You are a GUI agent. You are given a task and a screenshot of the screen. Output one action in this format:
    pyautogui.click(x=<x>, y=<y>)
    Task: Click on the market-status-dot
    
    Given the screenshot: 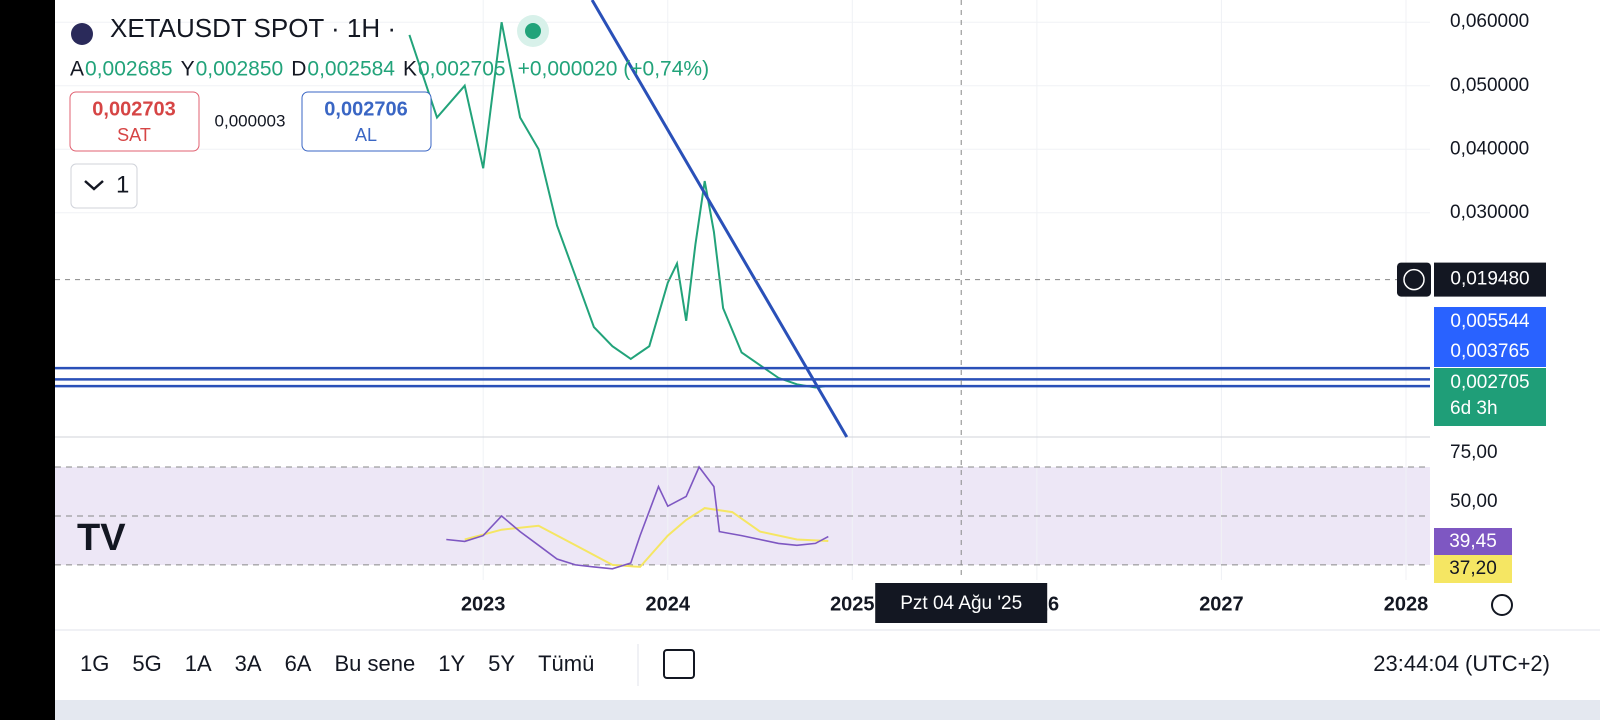 What is the action you would take?
    pyautogui.click(x=533, y=31)
    